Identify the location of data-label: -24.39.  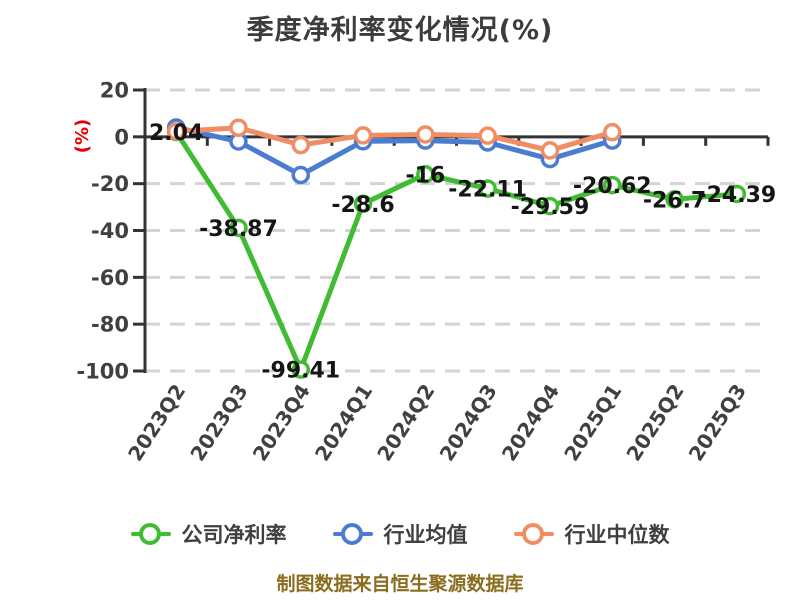
(736, 195).